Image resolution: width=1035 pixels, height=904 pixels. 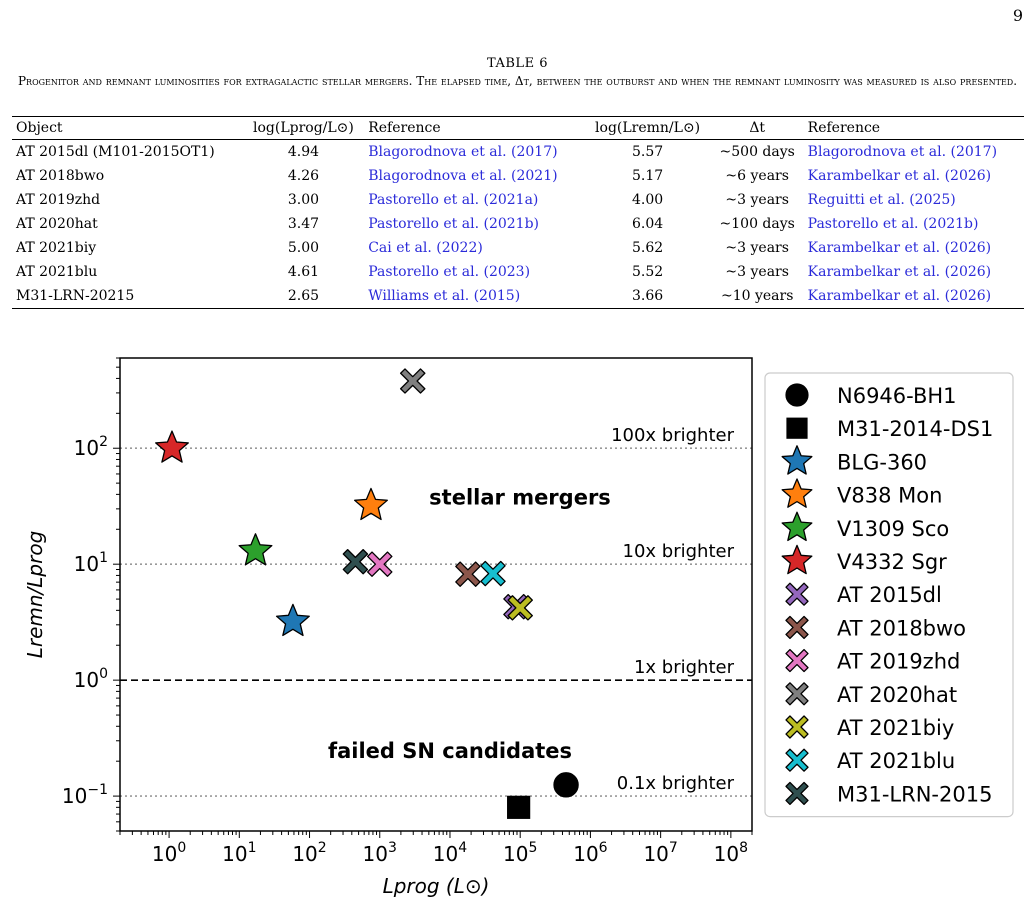 What do you see at coordinates (648, 272) in the screenshot?
I see `table-cell: 5.52` at bounding box center [648, 272].